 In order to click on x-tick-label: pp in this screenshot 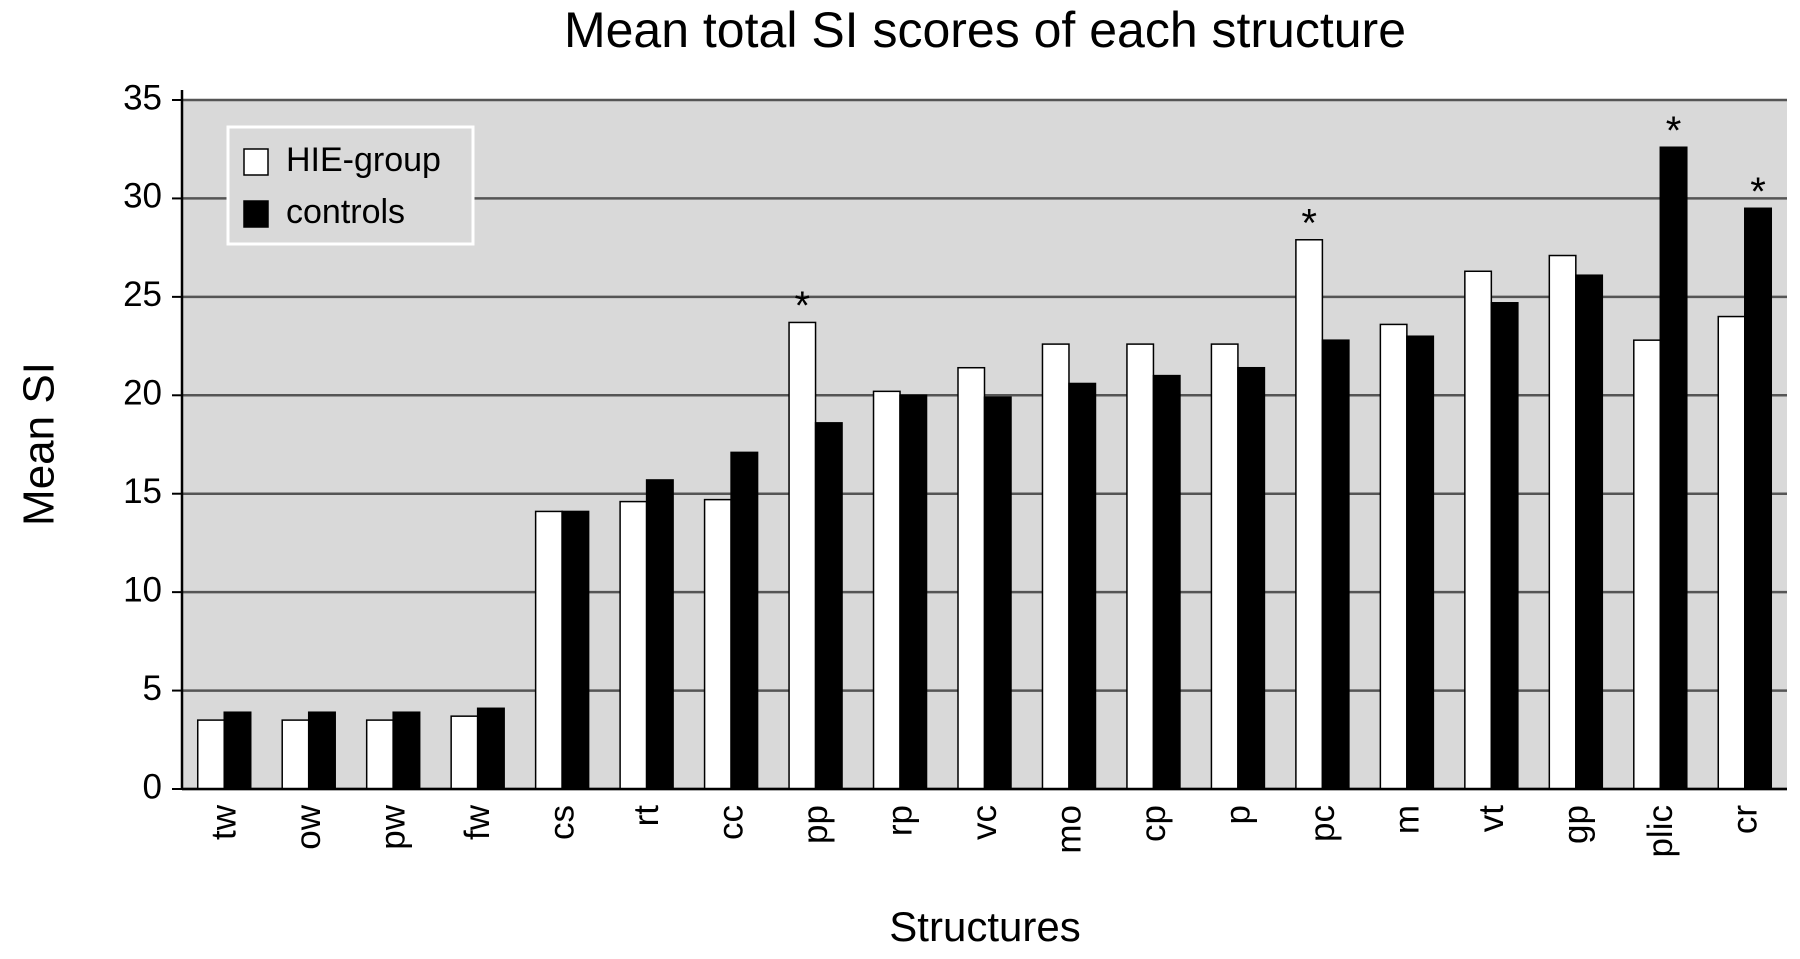, I will do `click(815, 824)`.